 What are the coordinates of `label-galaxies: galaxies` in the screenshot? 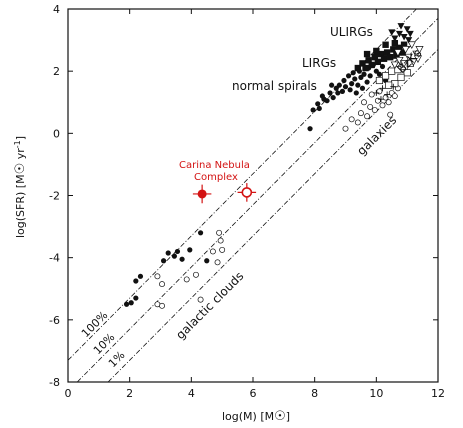 It's located at (376, 135).